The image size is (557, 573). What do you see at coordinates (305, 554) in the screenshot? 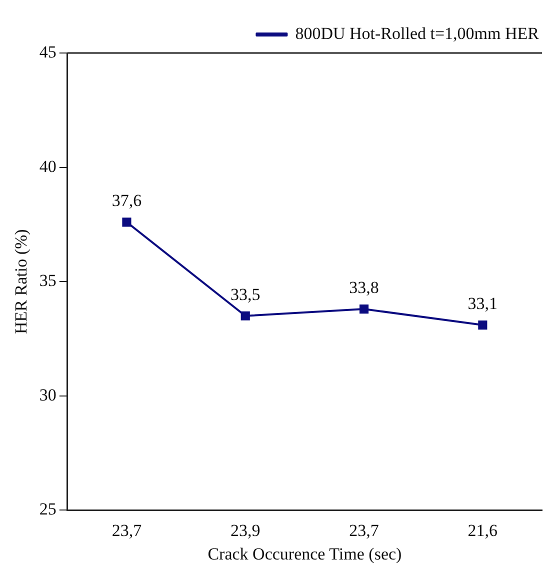
I see `x-axis-title: Crack Occurence Time (sec)` at bounding box center [305, 554].